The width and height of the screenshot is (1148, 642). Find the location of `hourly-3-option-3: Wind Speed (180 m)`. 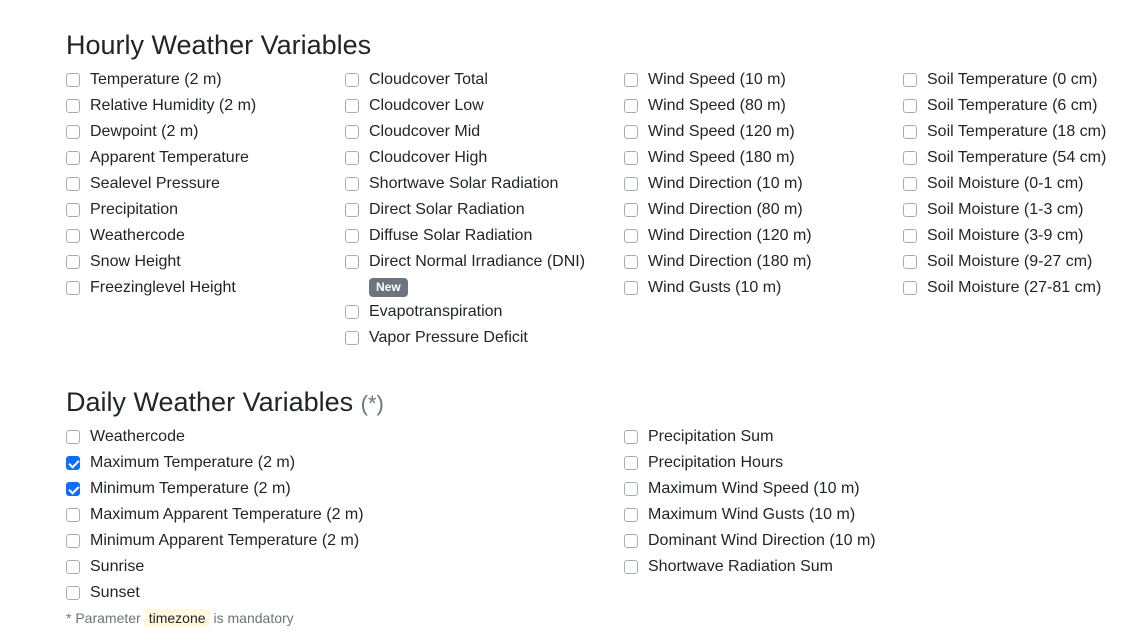

hourly-3-option-3: Wind Speed (180 m) is located at coordinates (718, 158).